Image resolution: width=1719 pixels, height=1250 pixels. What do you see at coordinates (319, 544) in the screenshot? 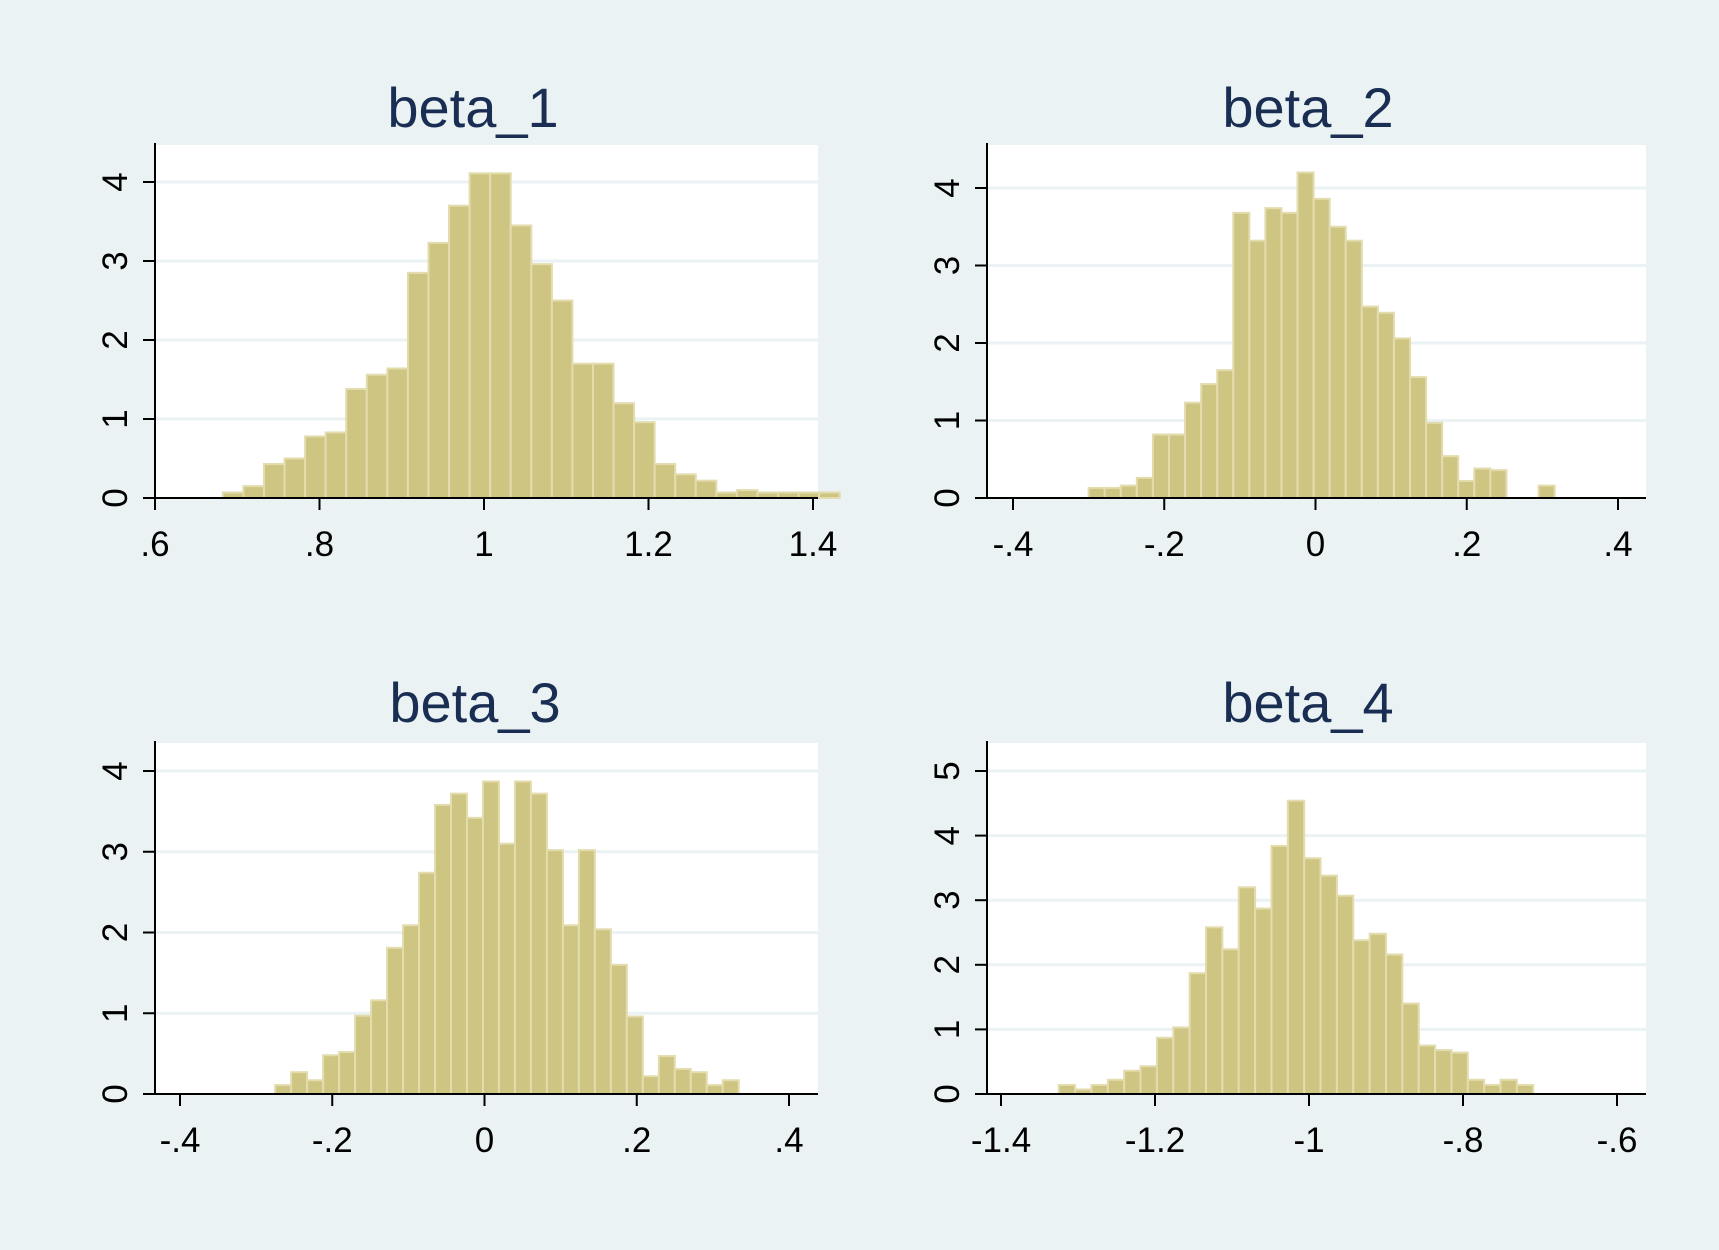
I see `x-tick-label: .8` at bounding box center [319, 544].